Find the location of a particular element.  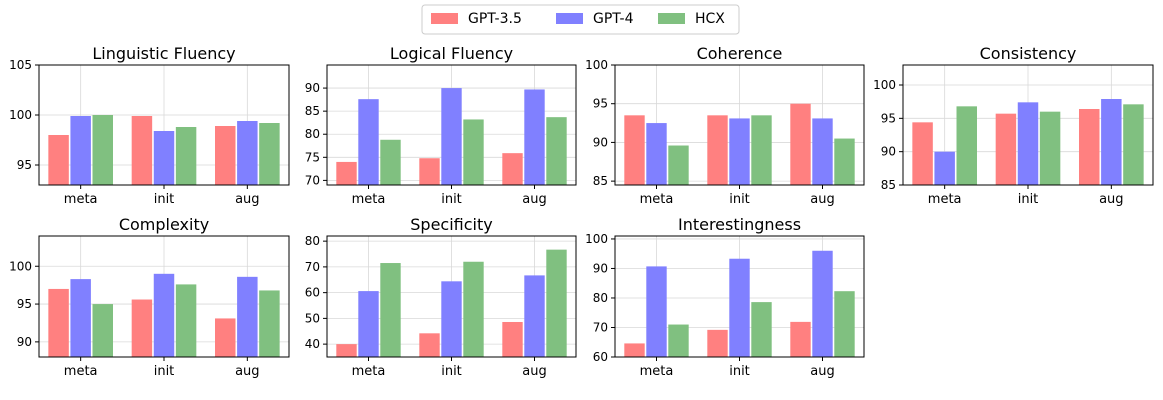

subplot-title: Interestingness is located at coordinates (739, 224).